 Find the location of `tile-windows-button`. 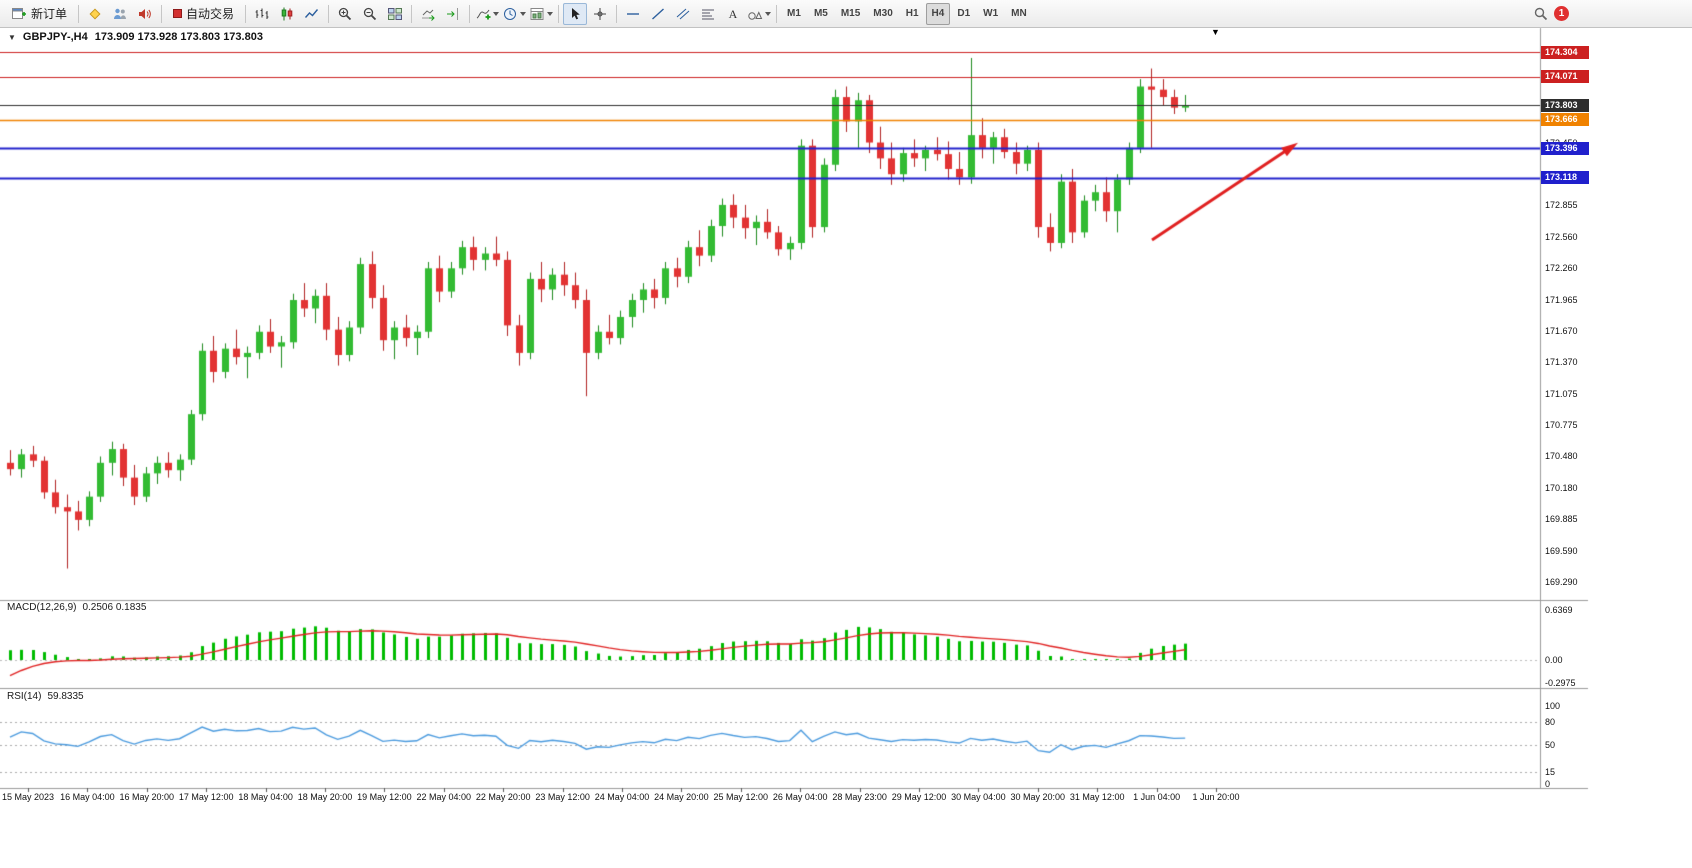

tile-windows-button is located at coordinates (395, 14).